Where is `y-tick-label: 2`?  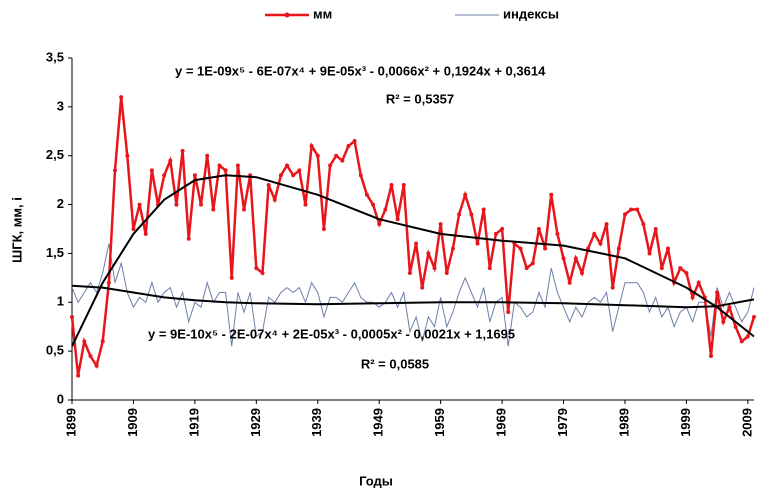
y-tick-label: 2 is located at coordinates (60, 203).